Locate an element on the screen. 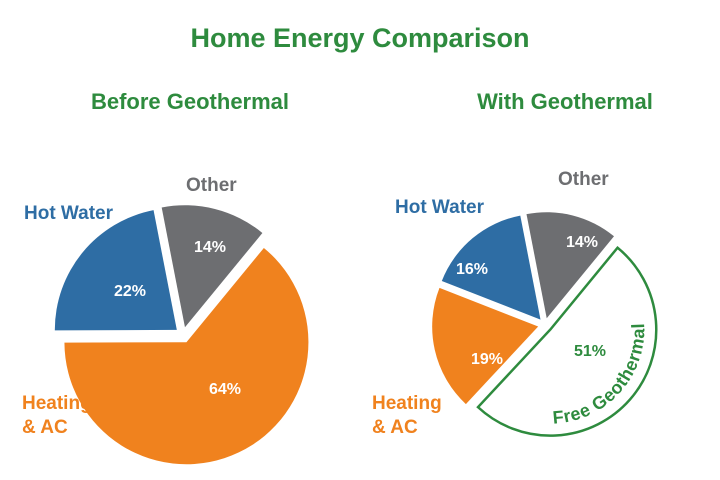  chart-title: Before Geothermal is located at coordinates (190, 101).